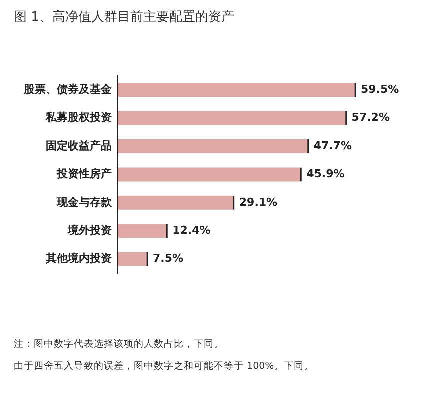 The height and width of the screenshot is (398, 427). What do you see at coordinates (119, 345) in the screenshot?
I see `text: 注：图中数字代表选择该项的人数占比，下同。` at bounding box center [119, 345].